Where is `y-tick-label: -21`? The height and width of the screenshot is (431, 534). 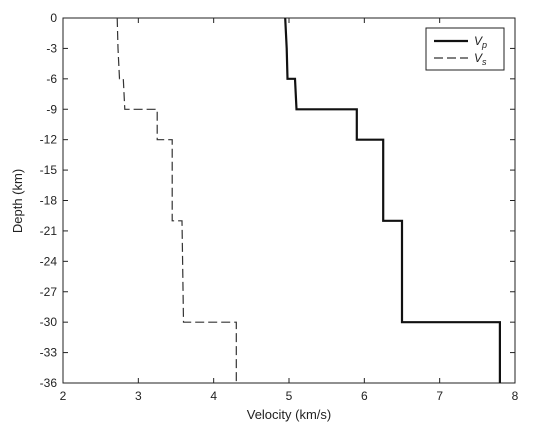 y-tick-label: -21 is located at coordinates (49, 231).